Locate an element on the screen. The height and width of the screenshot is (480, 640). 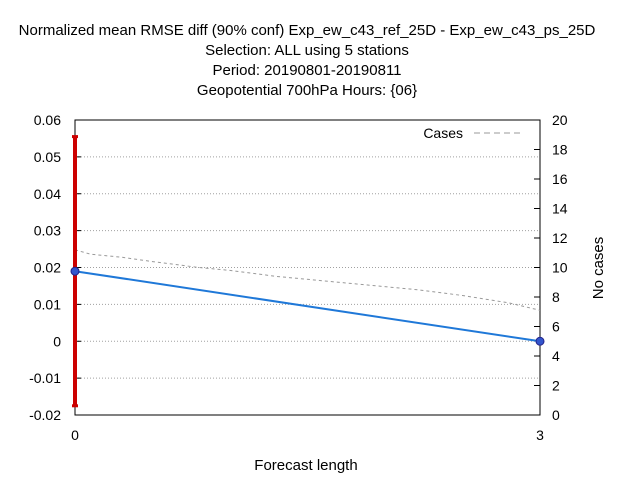
y-axis-ticks-left: -0.02 -0.01 0 0.01 0.02 0.03 0.04 0.05 0.06 is located at coordinates (55, 267).